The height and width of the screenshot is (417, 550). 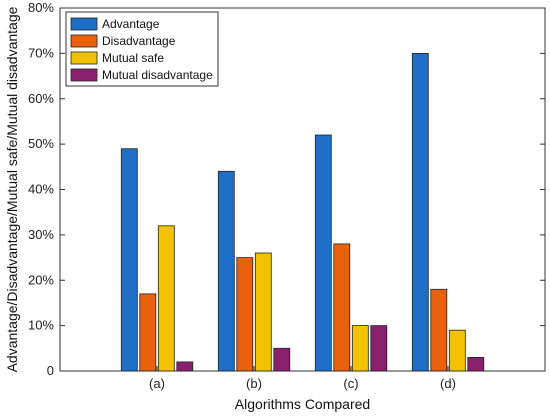 I want to click on legend-label-mutual-safe: Mutual safe, so click(x=133, y=58).